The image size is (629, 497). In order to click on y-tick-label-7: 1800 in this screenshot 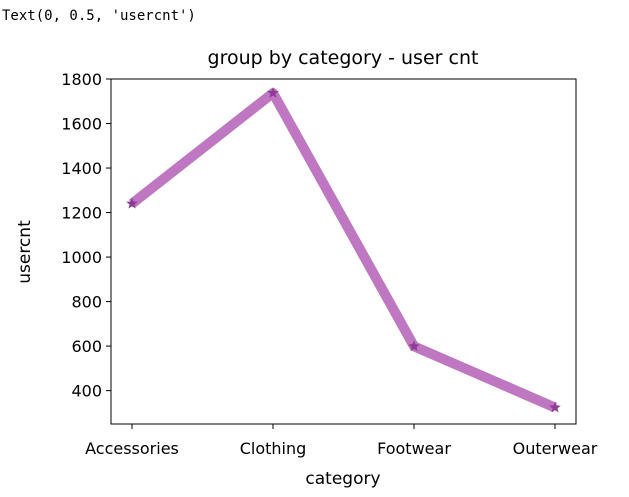, I will do `click(81, 79)`.